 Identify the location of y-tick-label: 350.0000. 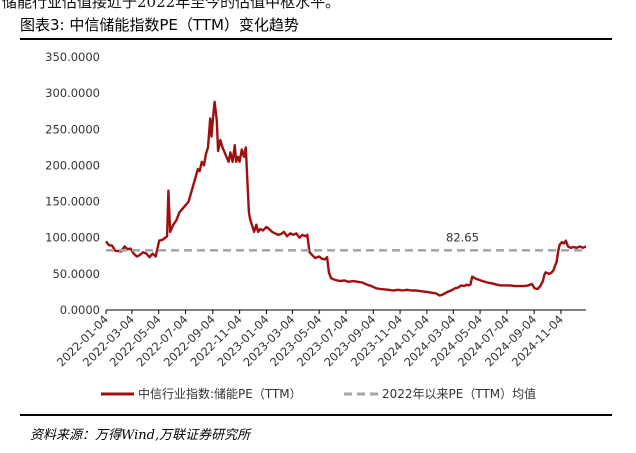
(72, 57).